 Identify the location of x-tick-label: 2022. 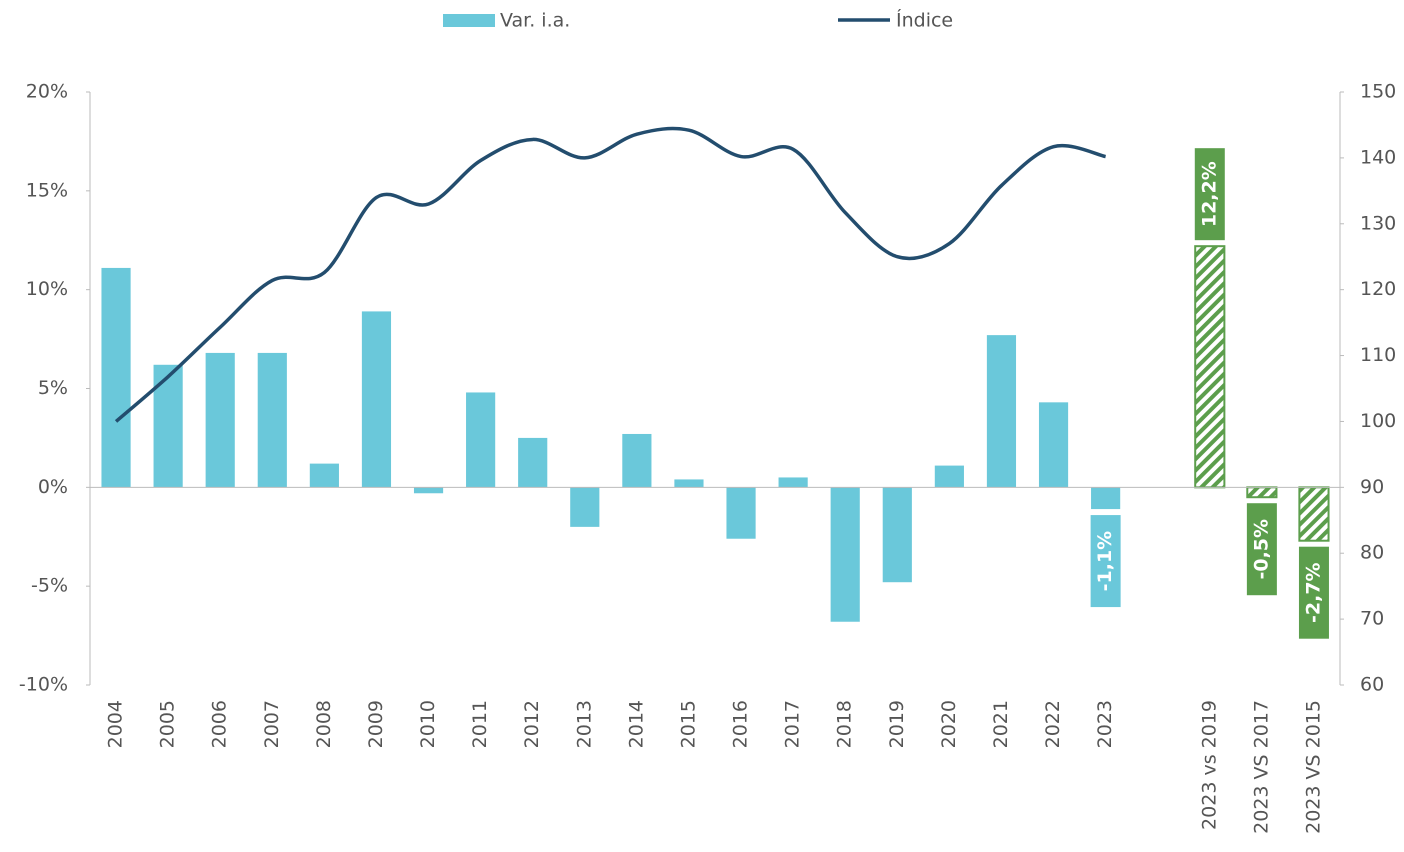
(1053, 724).